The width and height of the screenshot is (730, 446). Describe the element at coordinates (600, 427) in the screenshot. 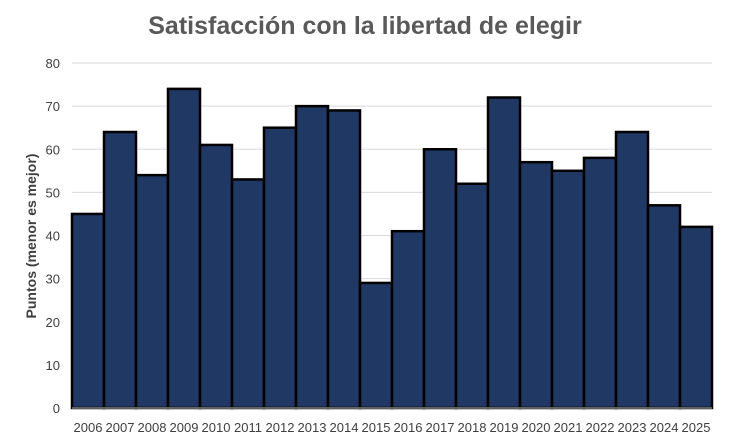

I see `x-tick-label: 2022` at that location.